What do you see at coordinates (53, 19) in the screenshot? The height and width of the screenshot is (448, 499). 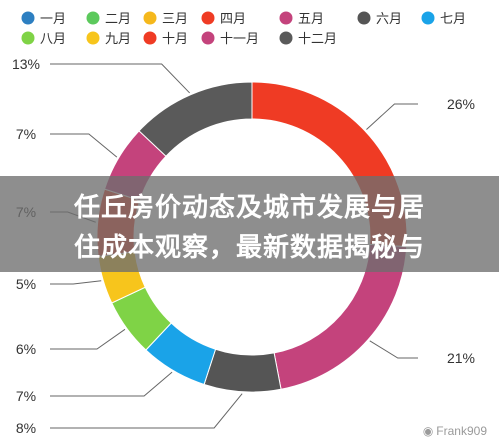 I see `legend-label: 一月` at bounding box center [53, 19].